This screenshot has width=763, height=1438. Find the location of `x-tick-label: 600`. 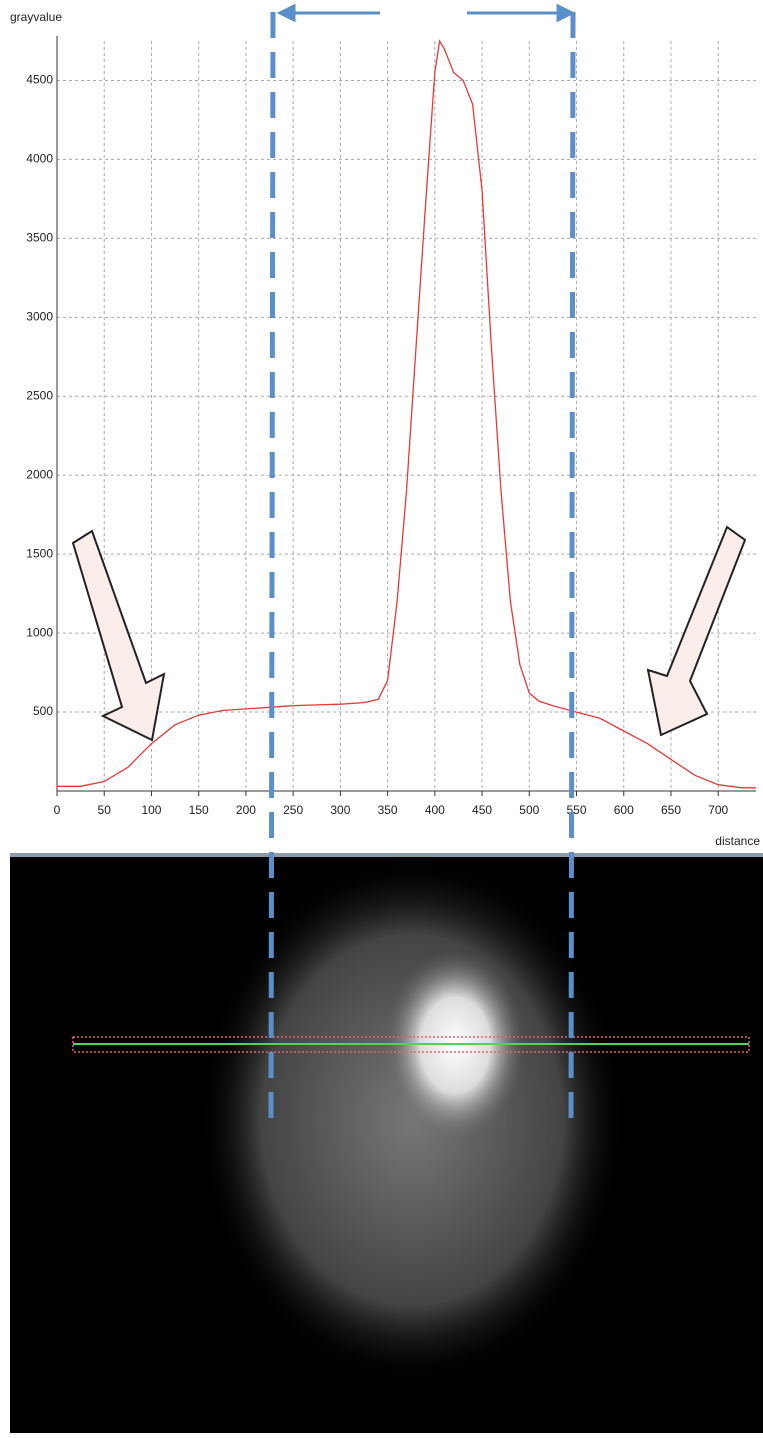

x-tick-label: 600 is located at coordinates (624, 810).